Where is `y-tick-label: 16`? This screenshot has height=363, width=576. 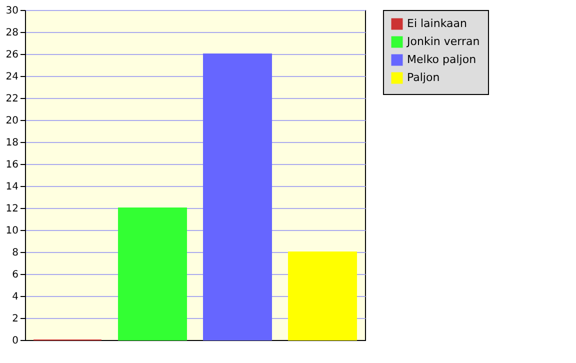
y-tick-label: 16 is located at coordinates (12, 165).